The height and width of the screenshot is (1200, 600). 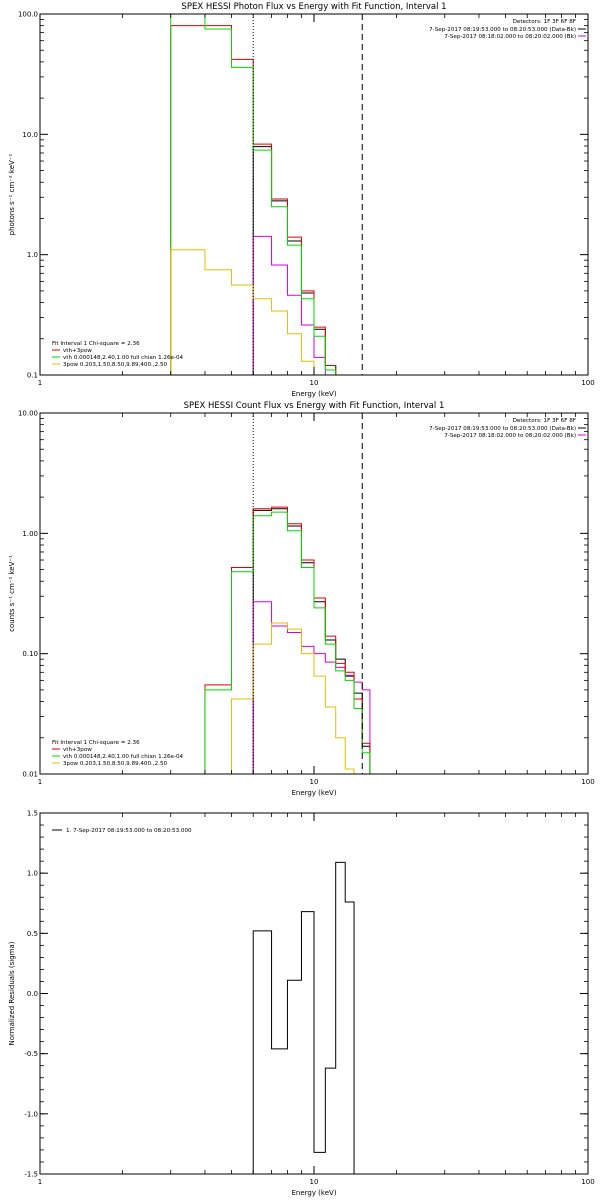 I want to click on series-3-line, so click(x=253, y=200).